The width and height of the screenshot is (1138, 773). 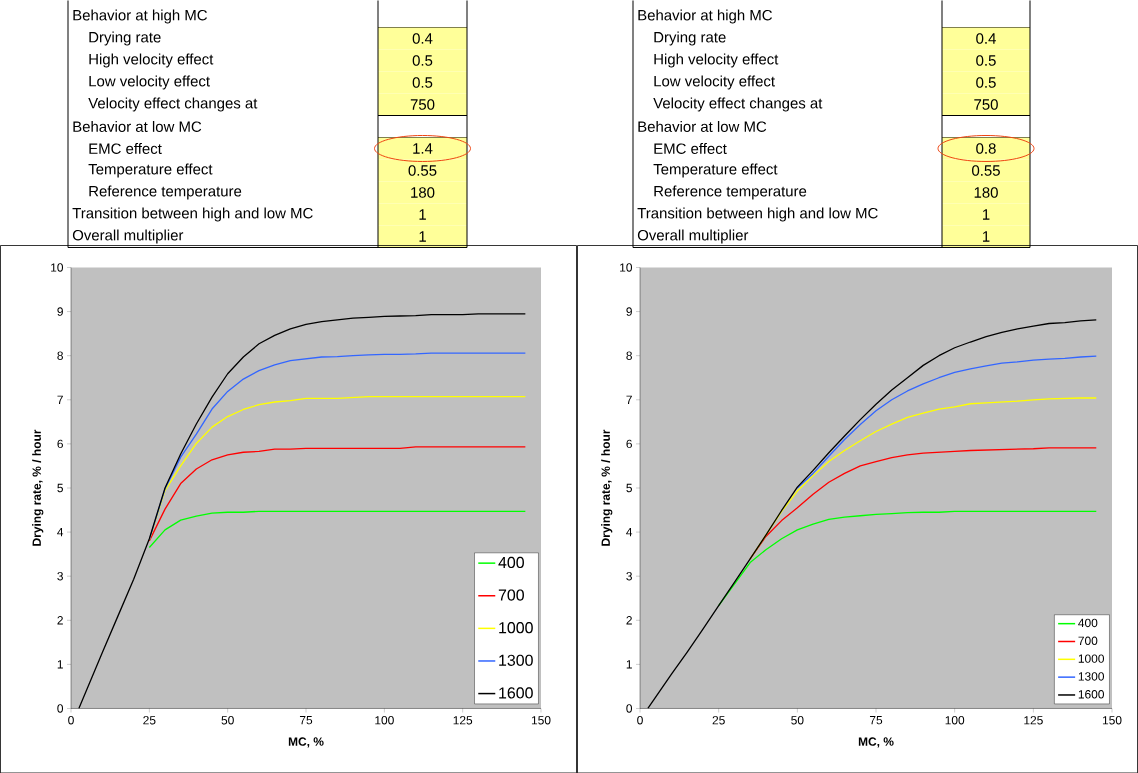 I want to click on line-series, so click(x=946, y=422).